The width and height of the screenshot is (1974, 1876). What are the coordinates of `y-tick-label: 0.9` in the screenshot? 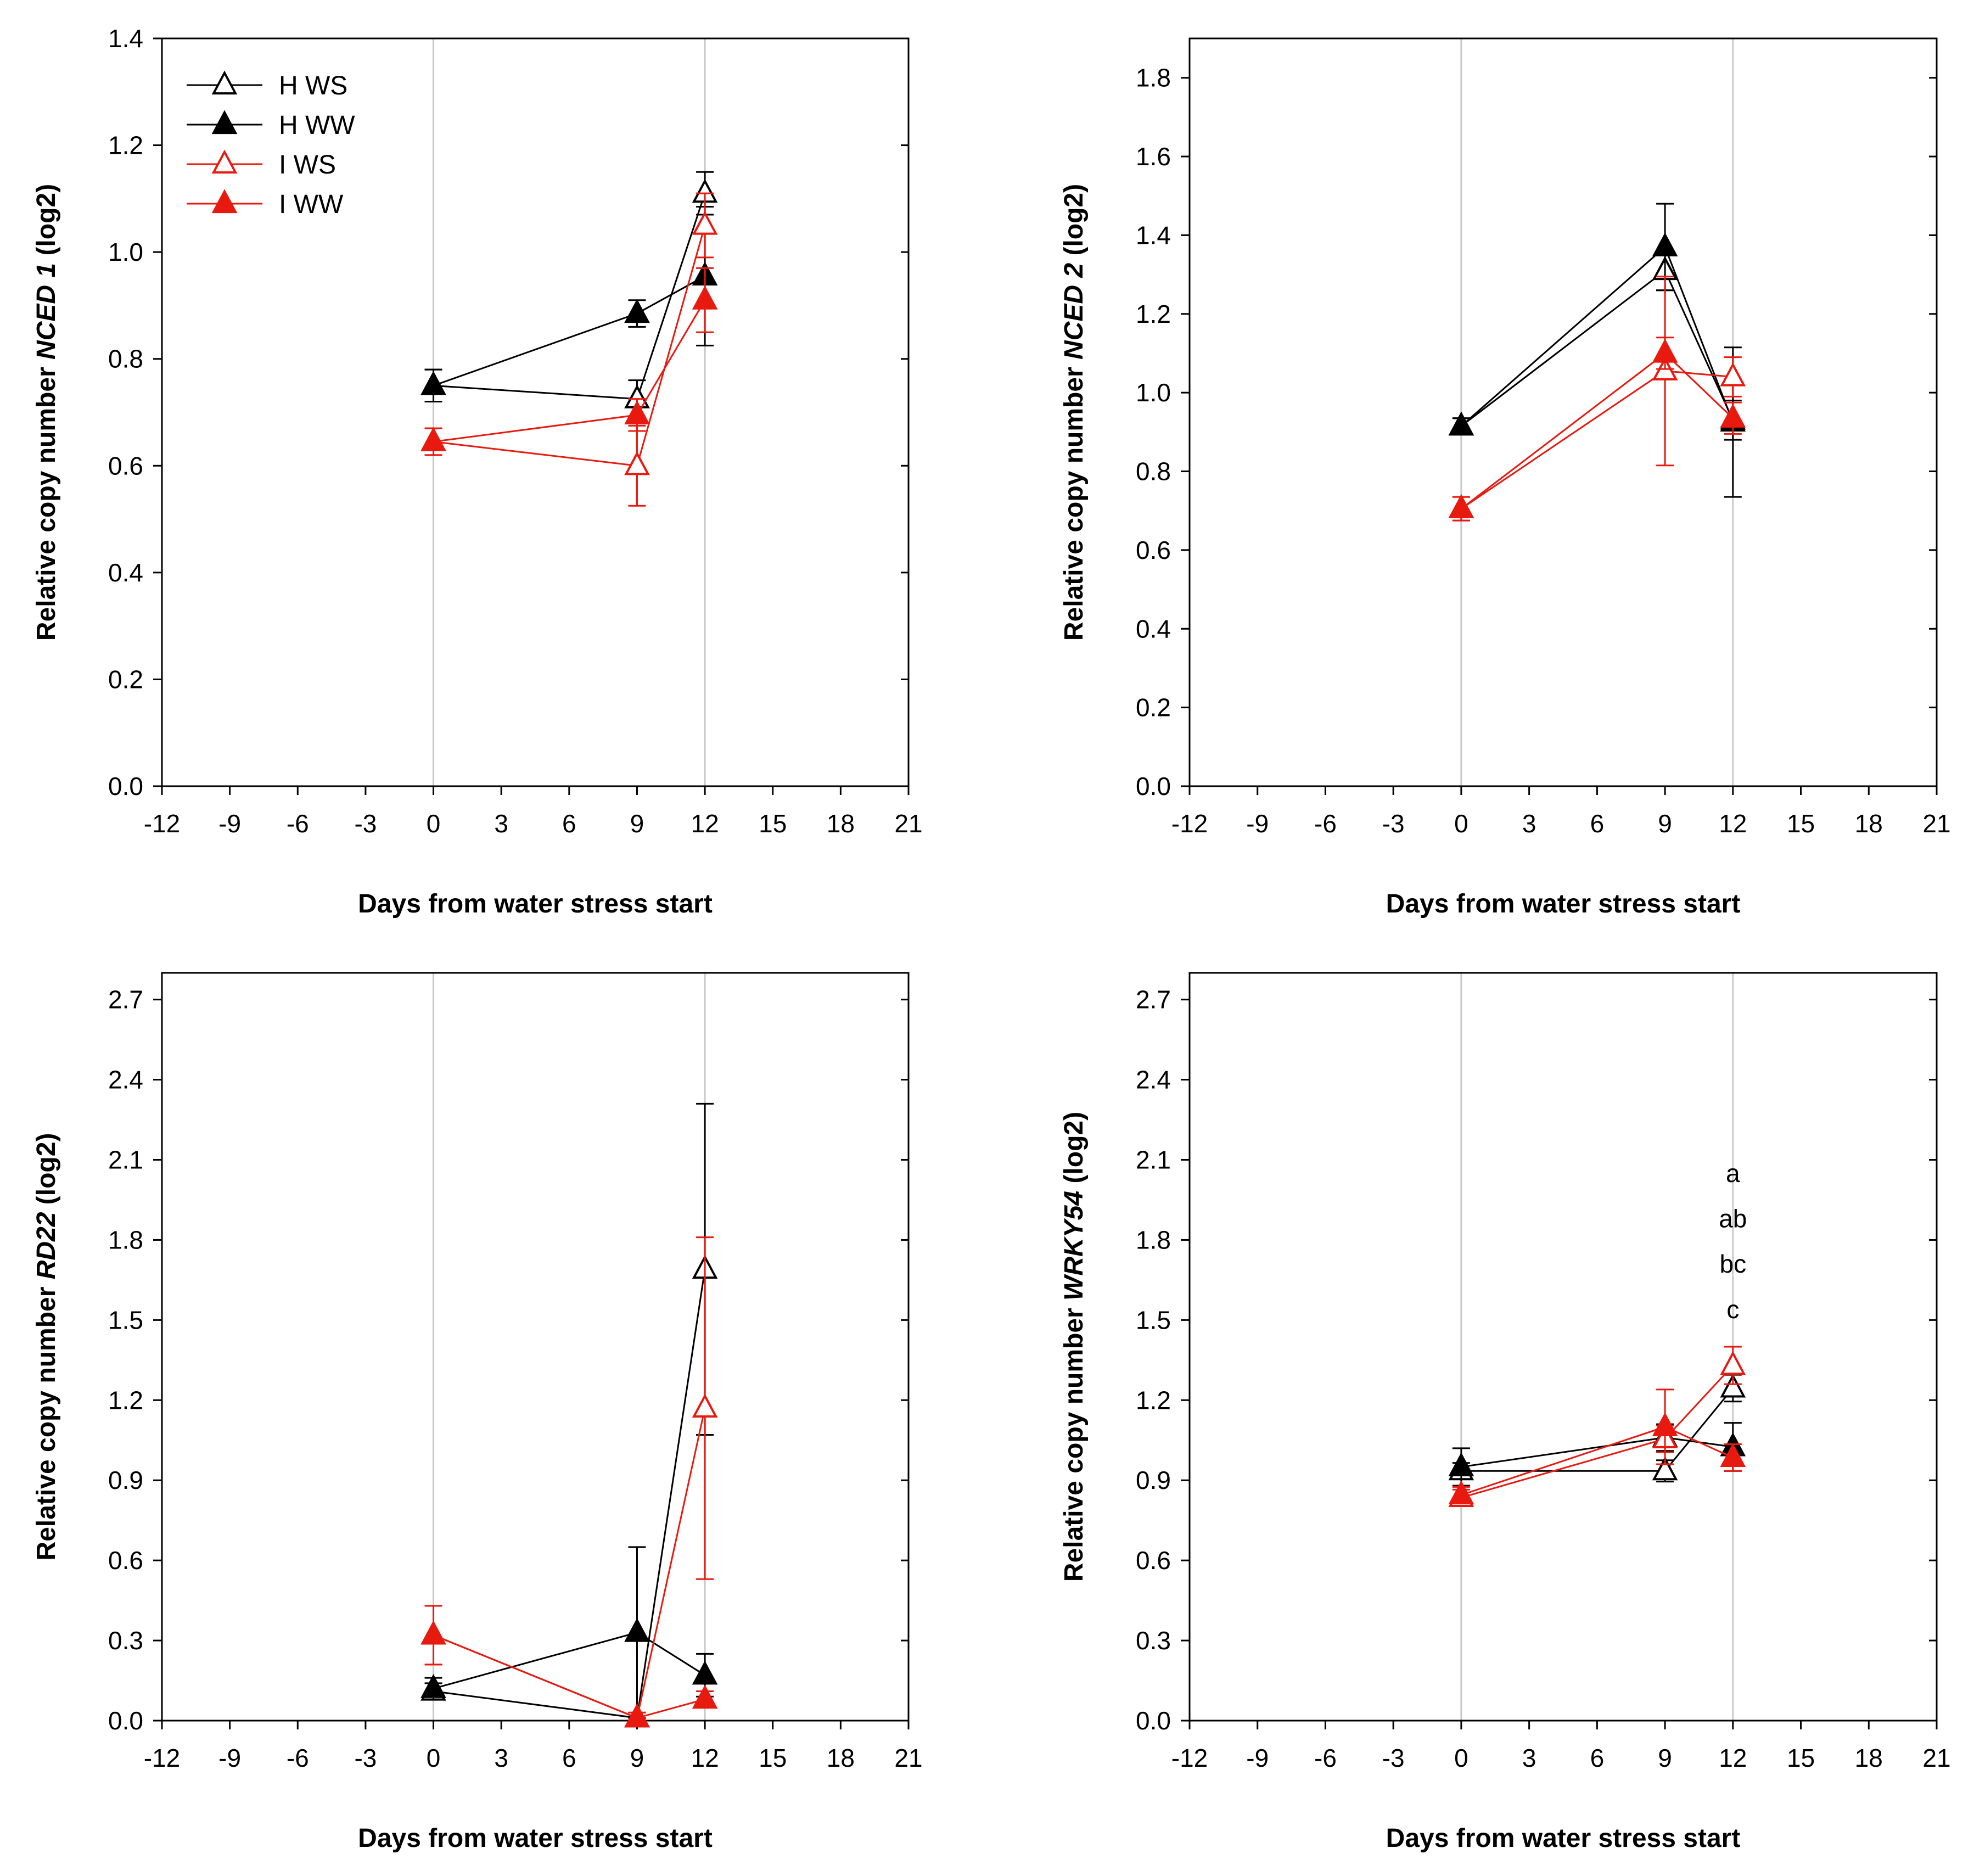 It's located at (125, 1480).